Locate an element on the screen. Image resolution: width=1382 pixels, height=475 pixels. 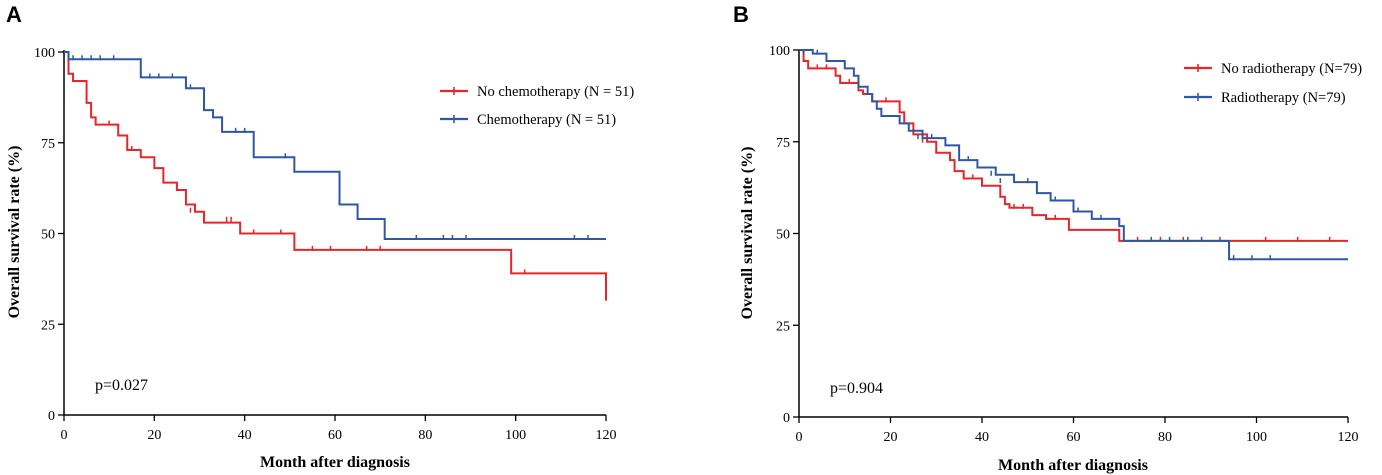
y-tick-label-b-25: 25 is located at coordinates (783, 326).